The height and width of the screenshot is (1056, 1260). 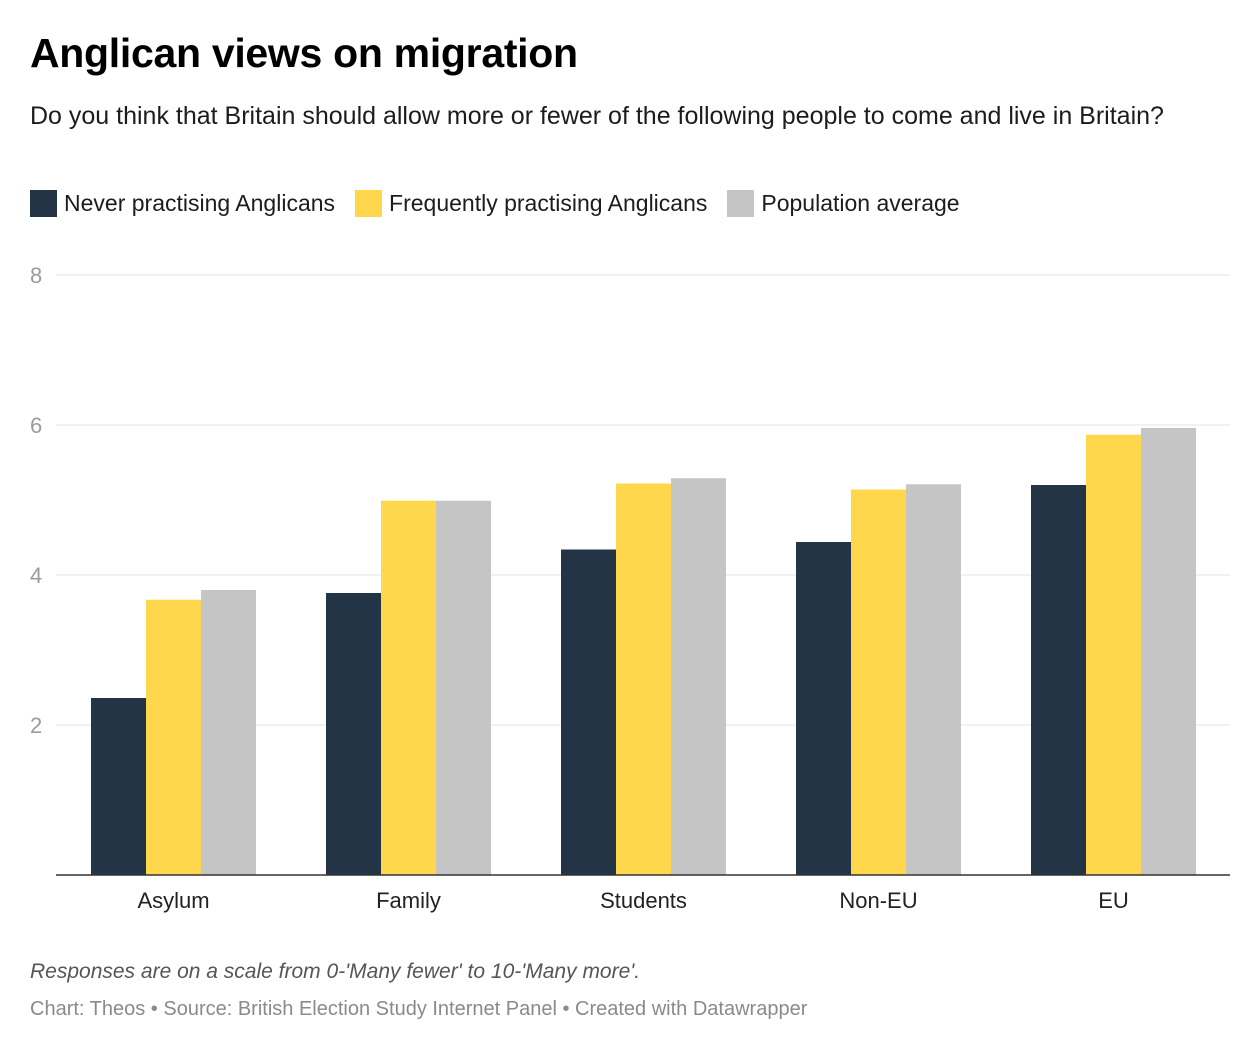 I want to click on legend-label-population: Population average, so click(x=860, y=203).